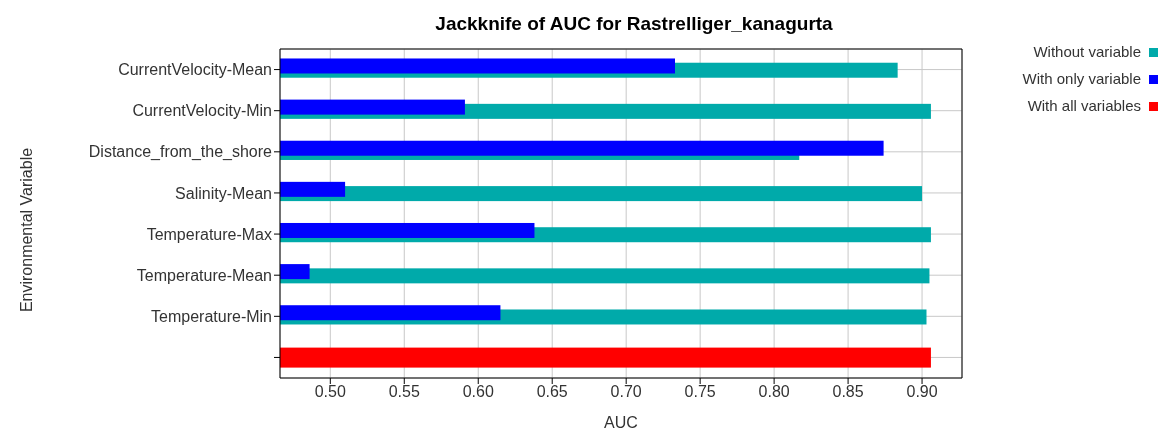 This screenshot has height=448, width=1167. I want to click on x-axis-title: AUC, so click(621, 422).